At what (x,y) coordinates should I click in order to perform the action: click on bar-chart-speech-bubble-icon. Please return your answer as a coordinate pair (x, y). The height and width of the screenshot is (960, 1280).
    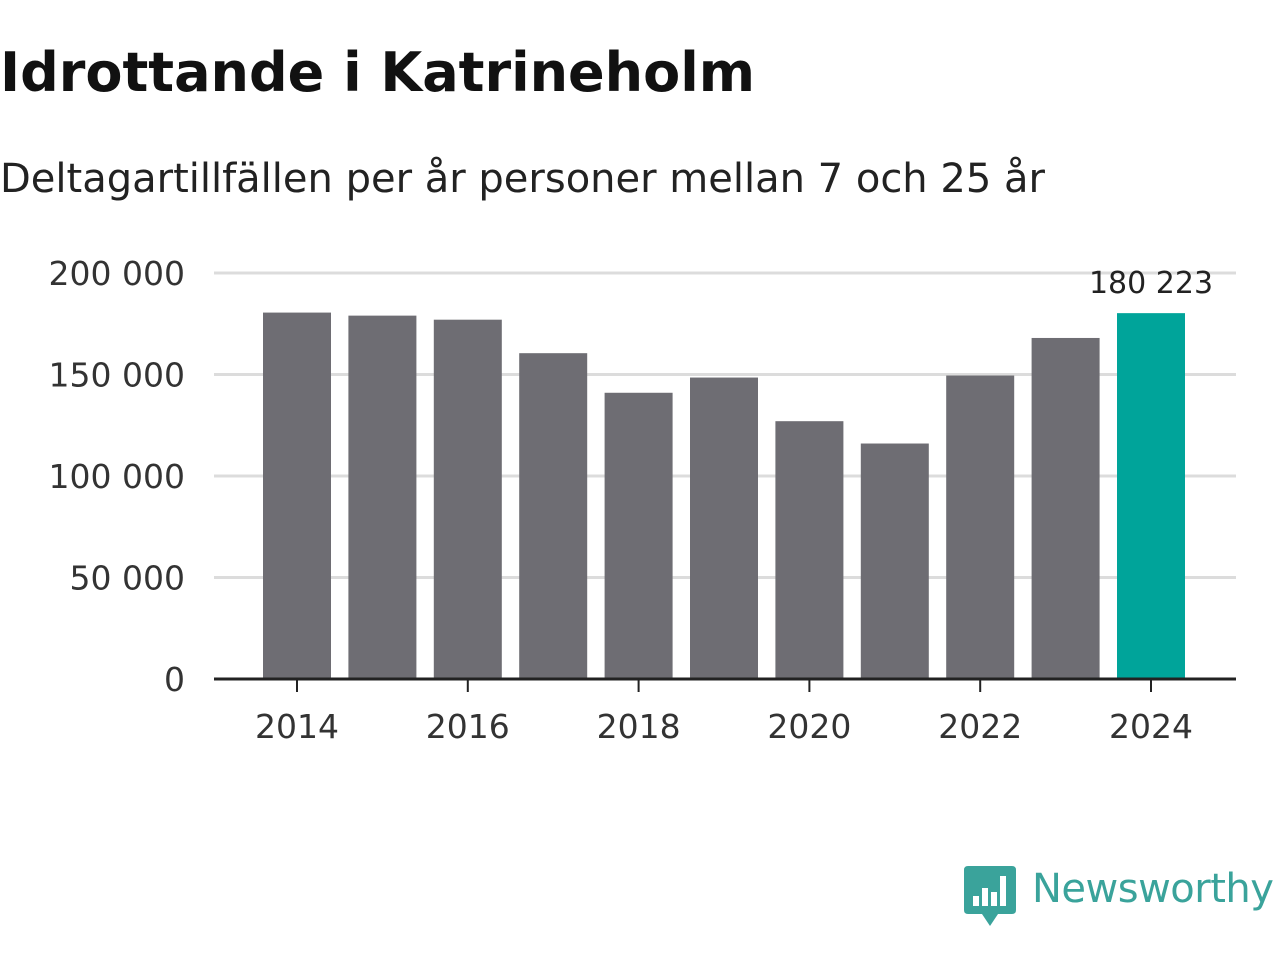
    Looking at the image, I should click on (990, 896).